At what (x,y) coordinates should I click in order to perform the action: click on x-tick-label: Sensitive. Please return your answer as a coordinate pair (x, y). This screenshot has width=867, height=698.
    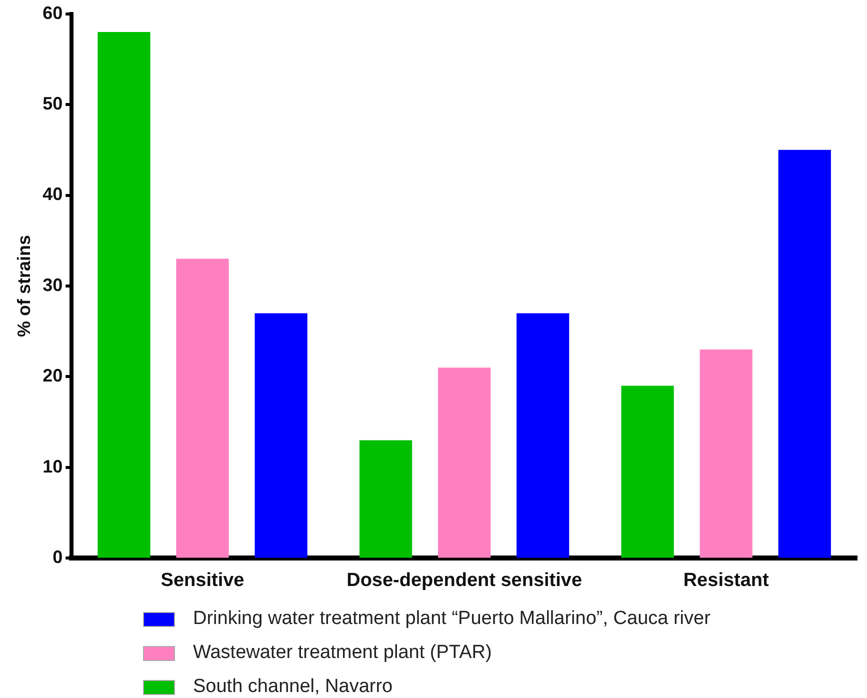
    Looking at the image, I should click on (202, 580).